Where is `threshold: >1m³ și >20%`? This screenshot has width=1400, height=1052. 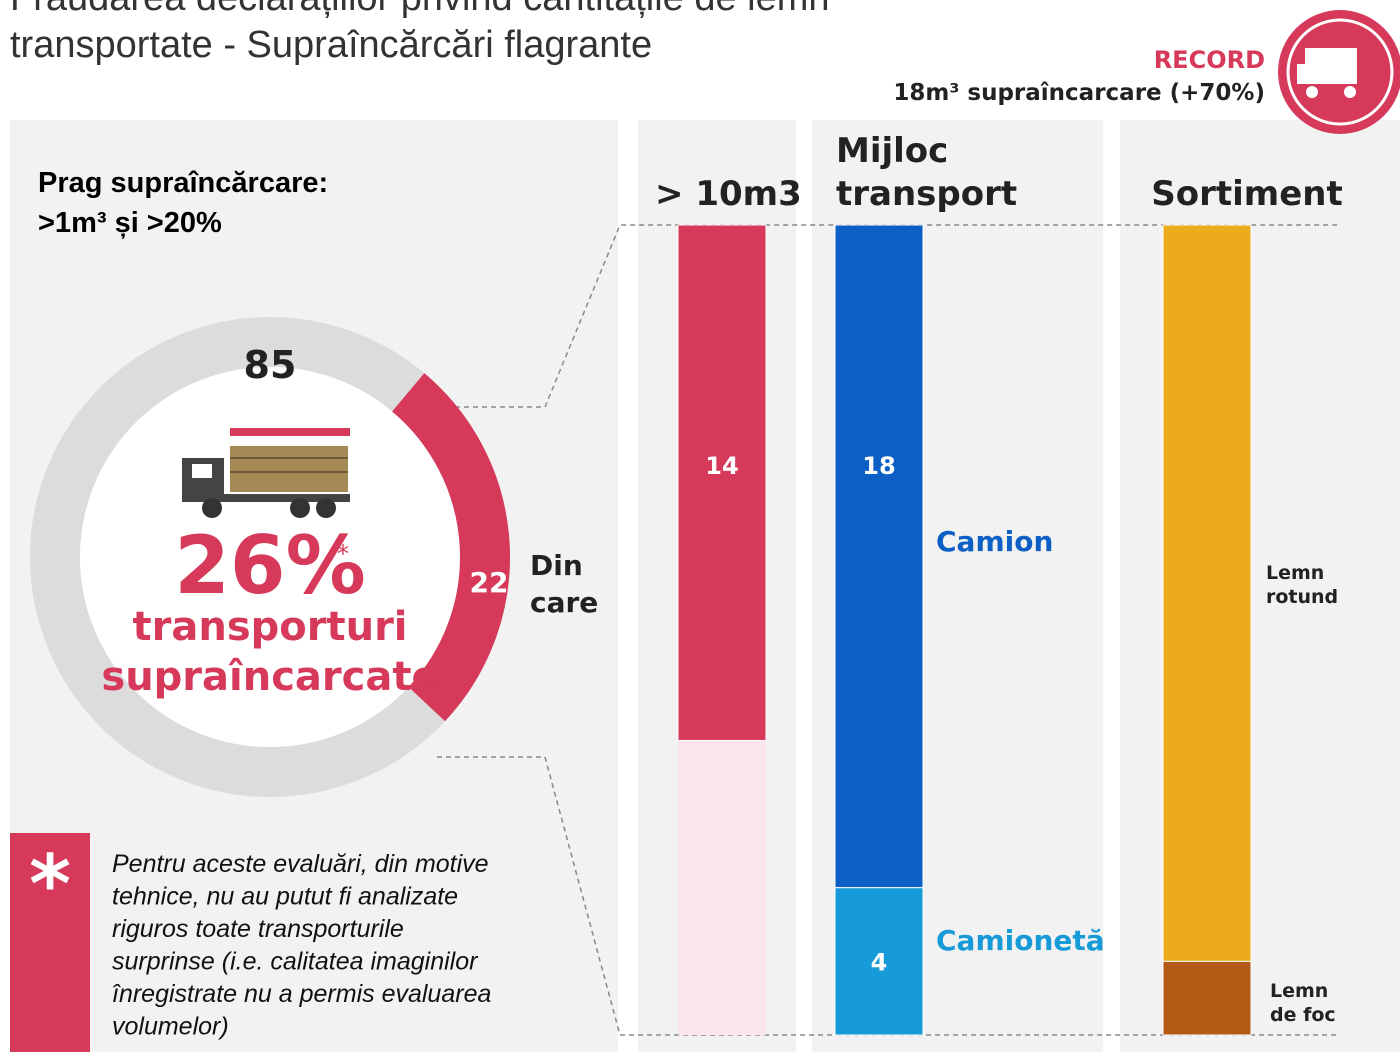
threshold: >1m³ și >20% is located at coordinates (130, 223).